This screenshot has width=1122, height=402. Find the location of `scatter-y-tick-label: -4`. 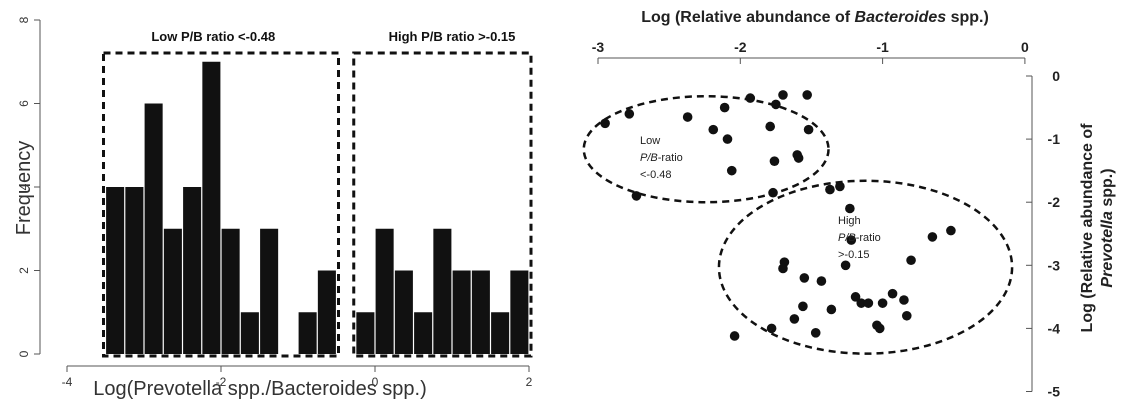

scatter-y-tick-label: -4 is located at coordinates (1054, 328).